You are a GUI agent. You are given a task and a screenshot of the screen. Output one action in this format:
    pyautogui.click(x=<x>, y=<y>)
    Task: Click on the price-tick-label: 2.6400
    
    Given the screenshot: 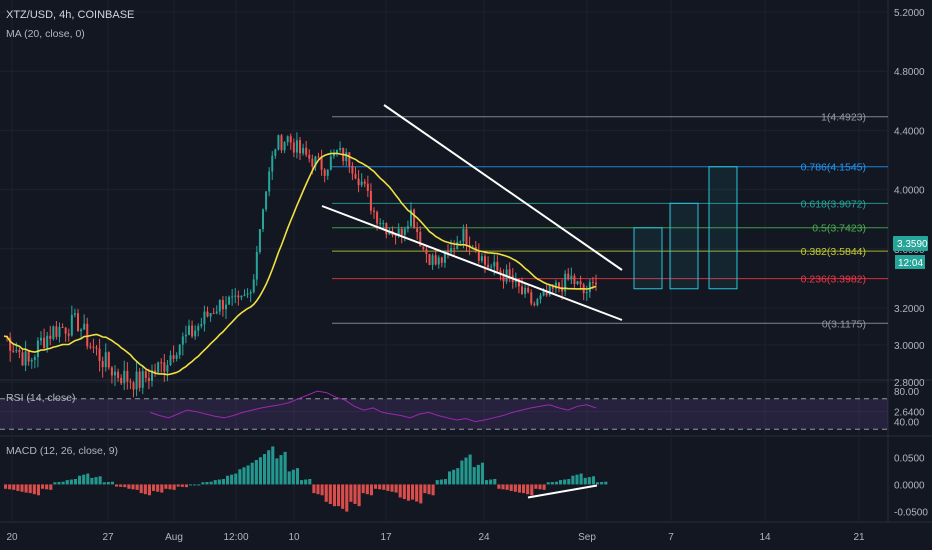 What is the action you would take?
    pyautogui.click(x=909, y=413)
    